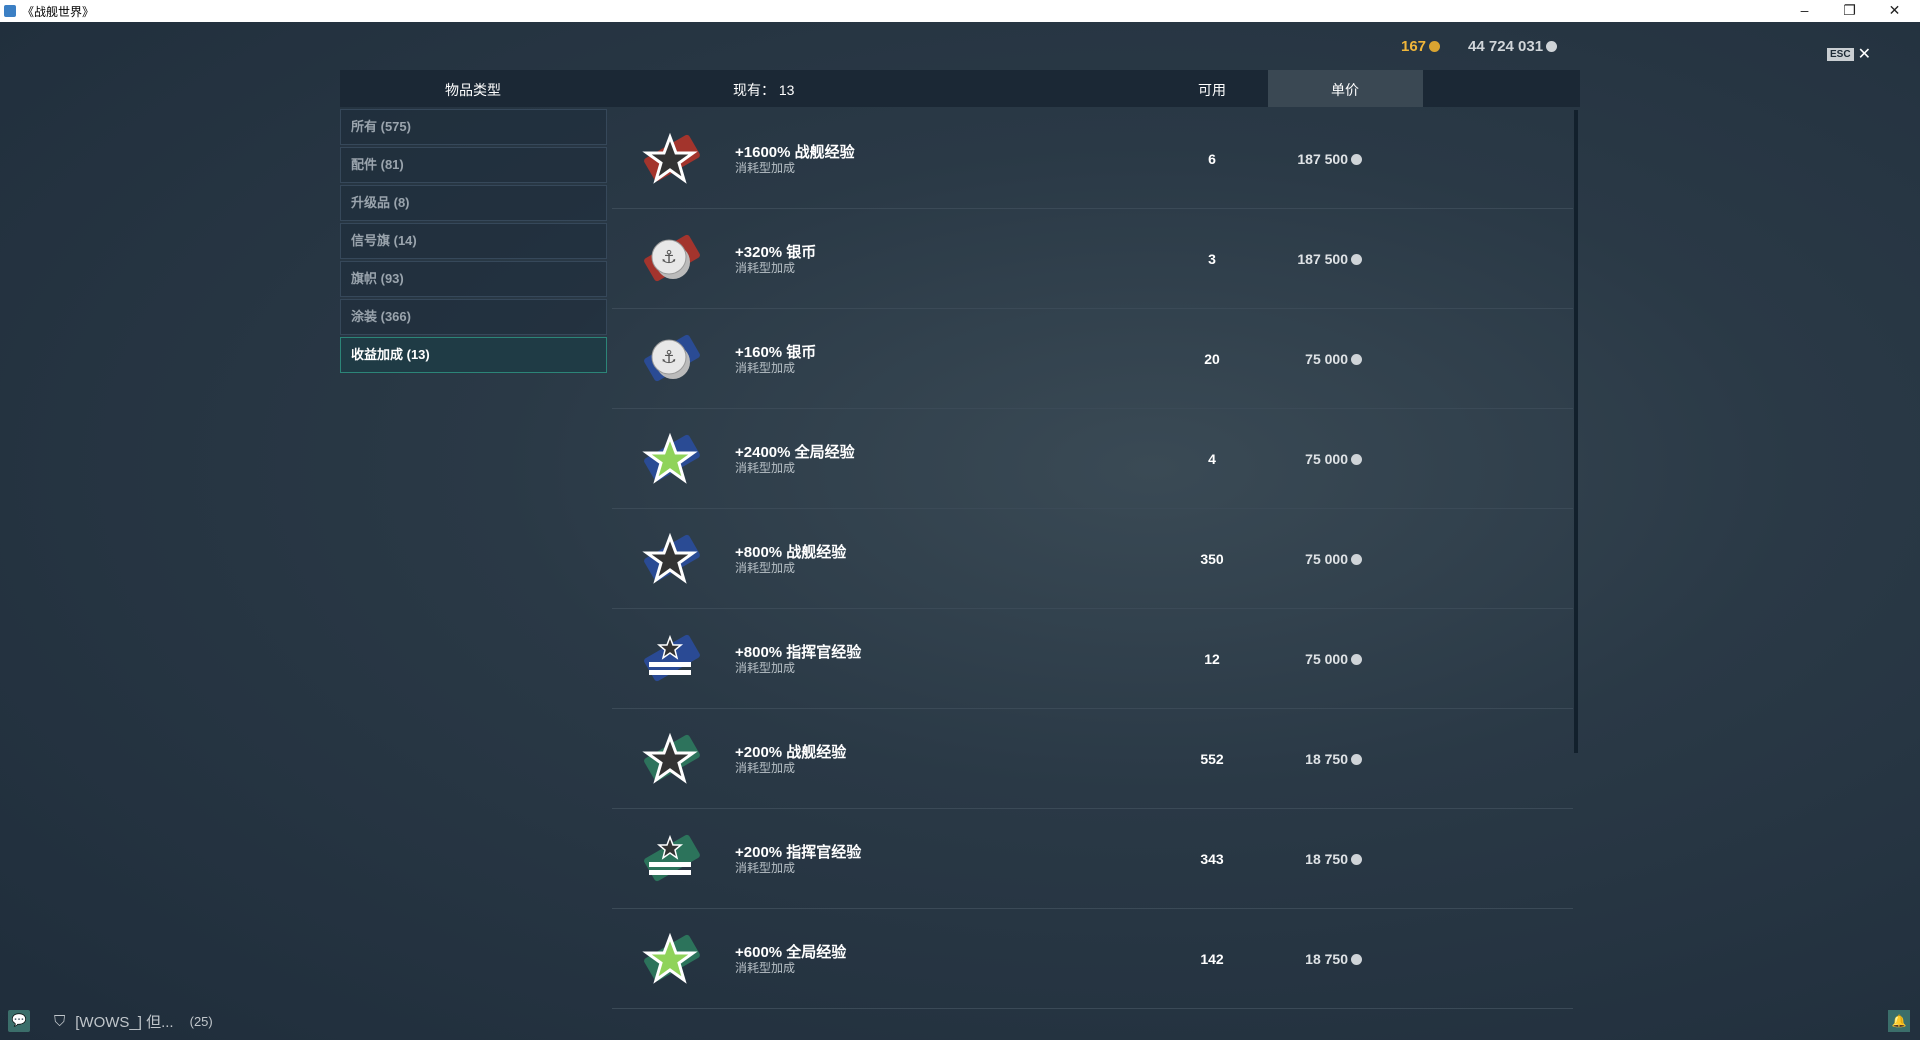 The height and width of the screenshot is (1040, 1920). I want to click on item-count: 552, so click(1212, 759).